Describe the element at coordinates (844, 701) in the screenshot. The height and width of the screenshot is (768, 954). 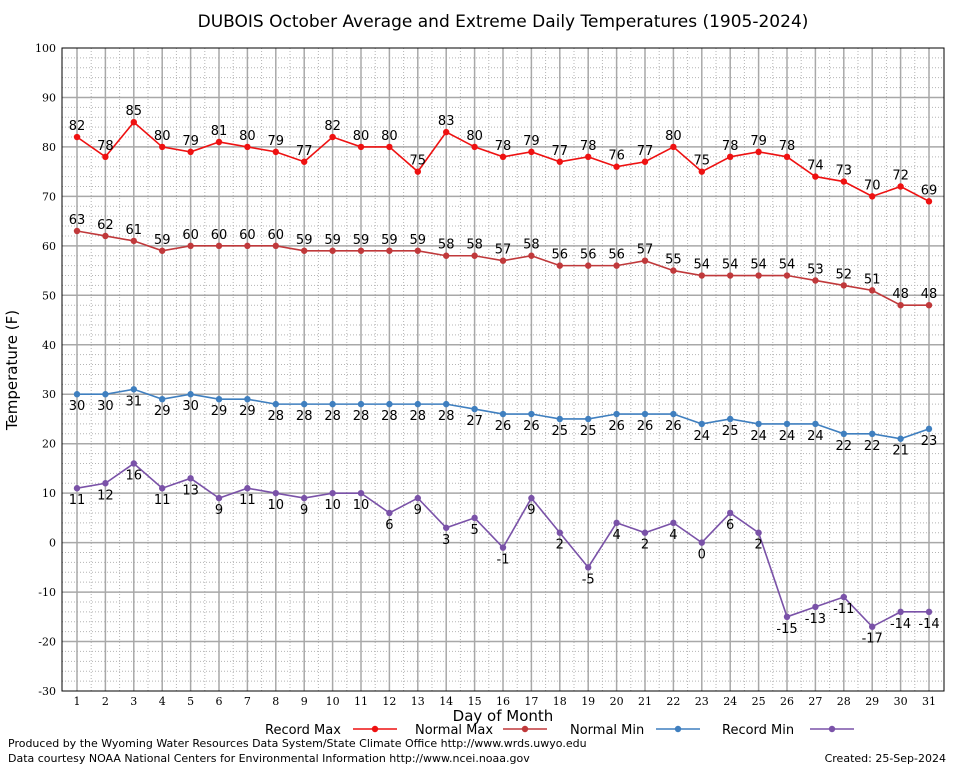
I see `x-tick-label: 28` at that location.